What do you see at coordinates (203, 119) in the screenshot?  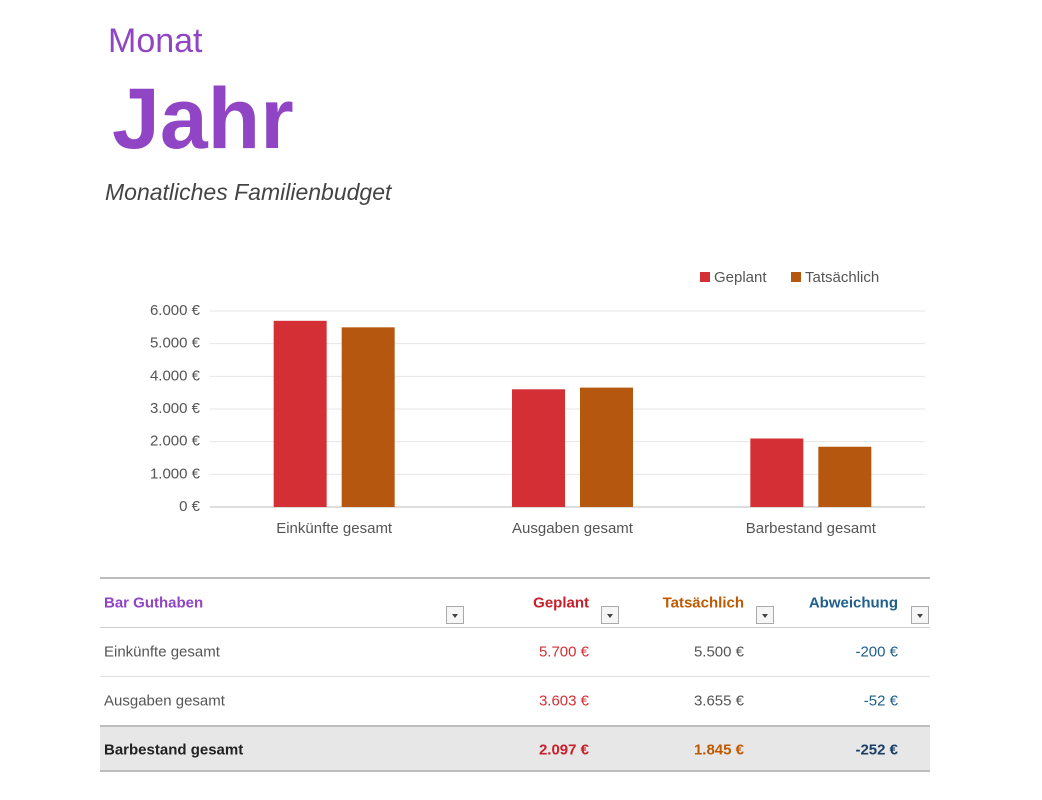 I see `year-title: Jahr` at bounding box center [203, 119].